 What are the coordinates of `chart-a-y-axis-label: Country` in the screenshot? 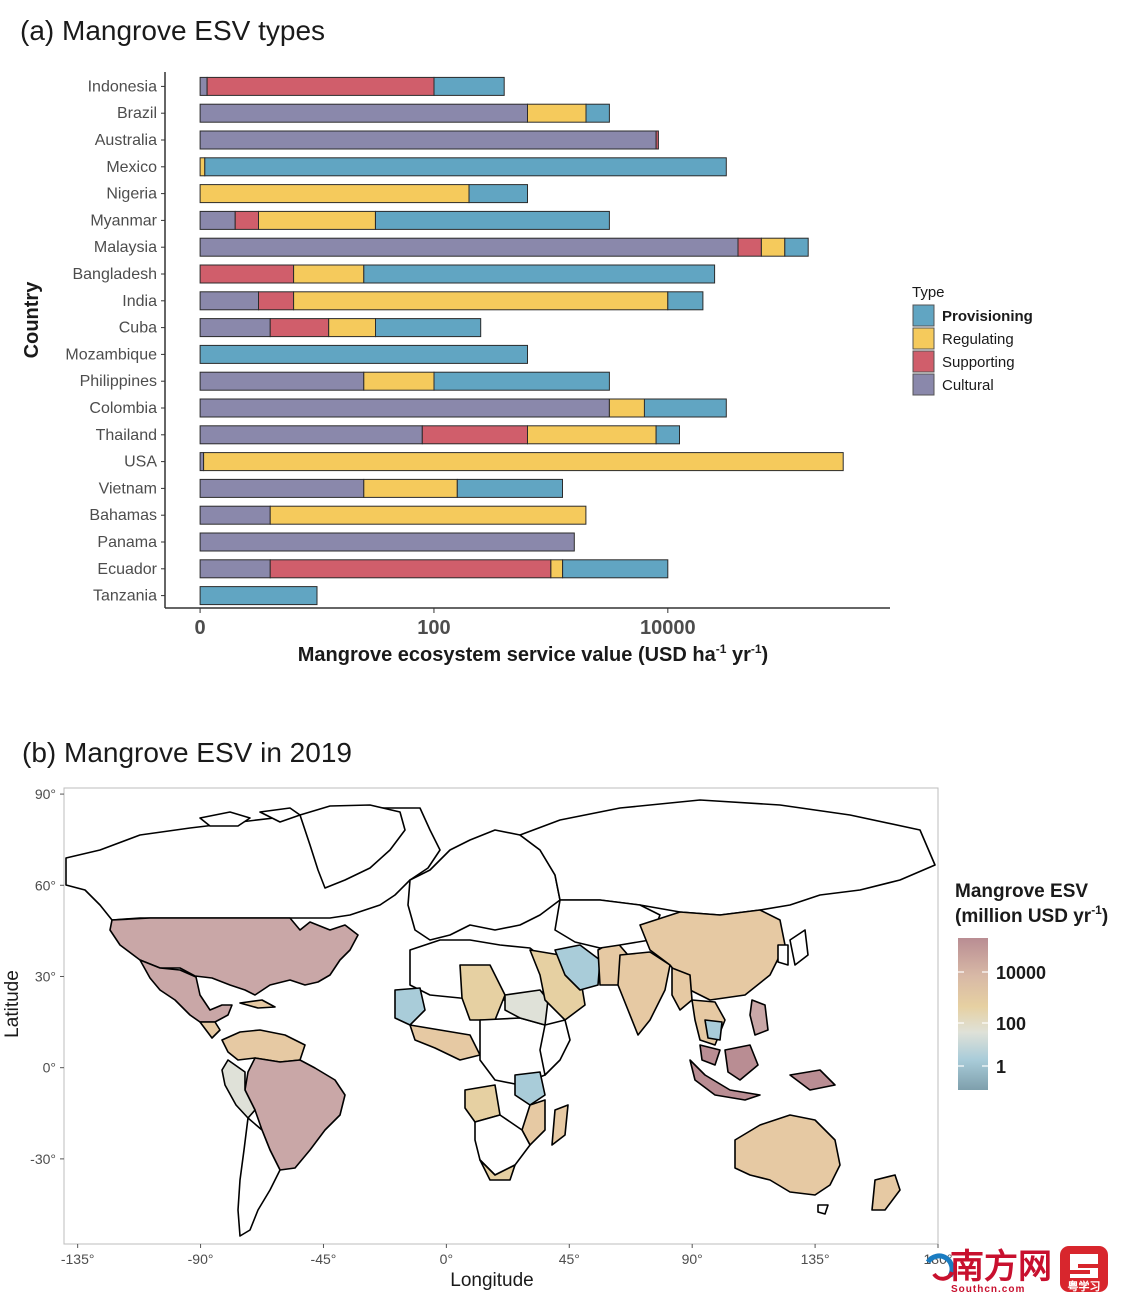 It's located at (32, 320).